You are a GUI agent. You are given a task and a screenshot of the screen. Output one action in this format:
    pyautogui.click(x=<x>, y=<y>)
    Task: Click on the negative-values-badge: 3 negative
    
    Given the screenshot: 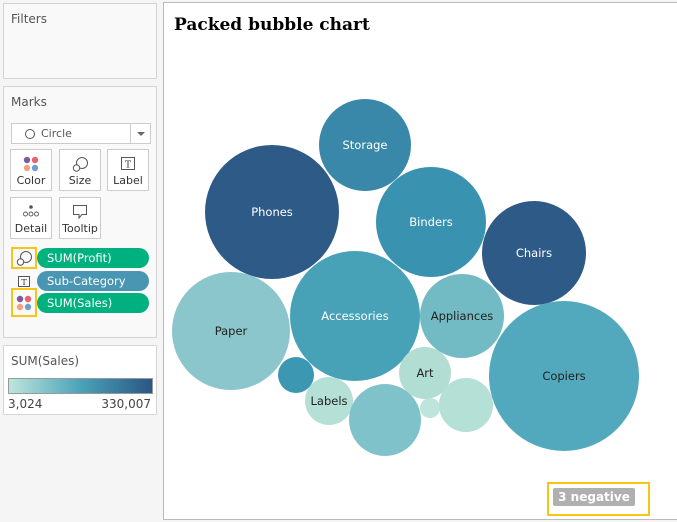 What is the action you would take?
    pyautogui.click(x=594, y=497)
    